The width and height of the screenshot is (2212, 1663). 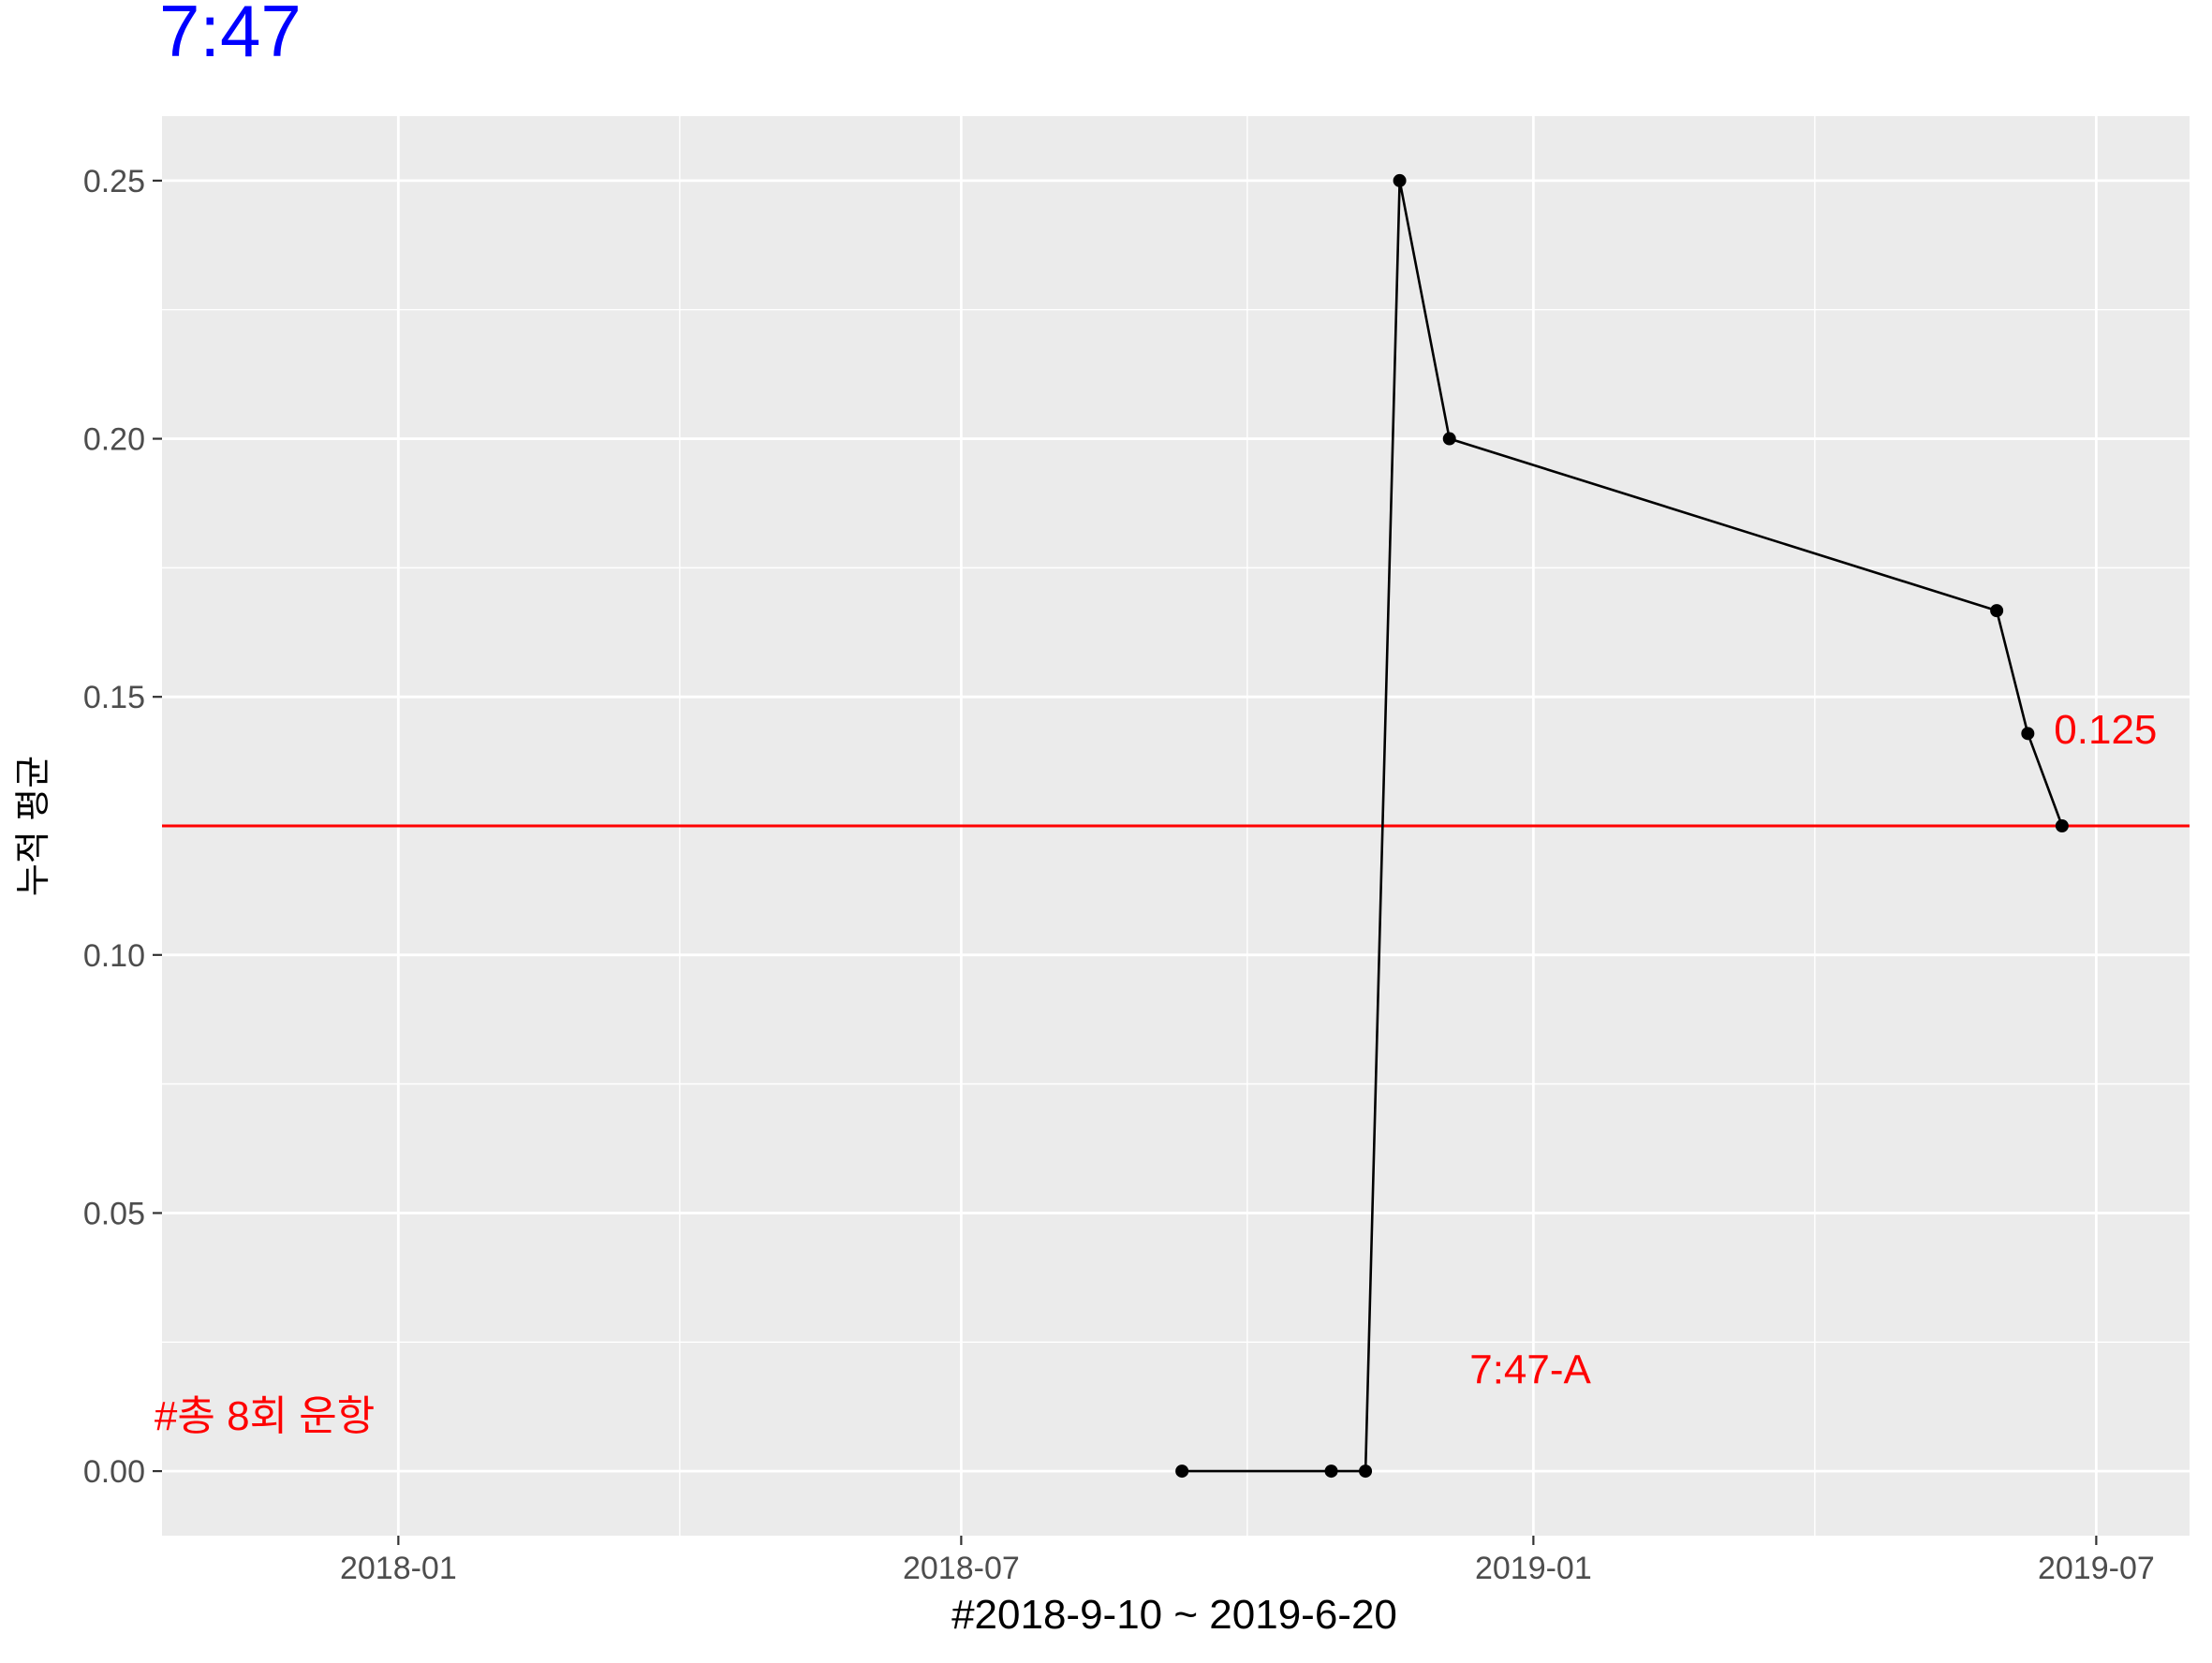 What do you see at coordinates (2096, 1568) in the screenshot?
I see `x-tick-label: 2019-07` at bounding box center [2096, 1568].